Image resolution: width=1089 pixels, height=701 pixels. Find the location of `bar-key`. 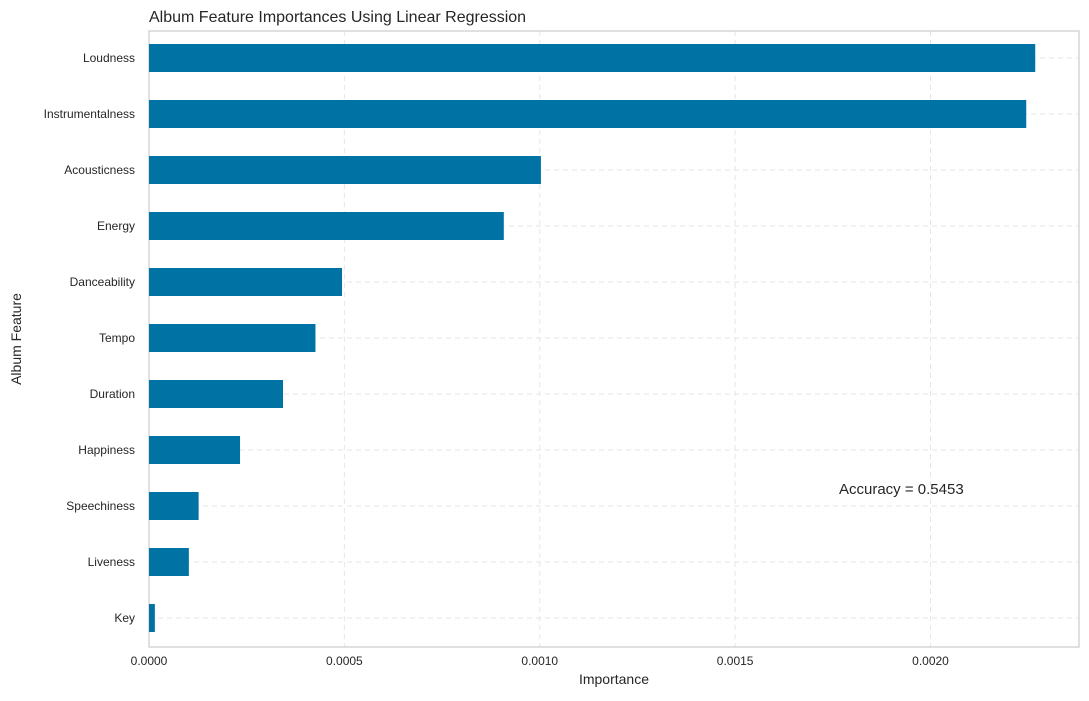

bar-key is located at coordinates (152, 618).